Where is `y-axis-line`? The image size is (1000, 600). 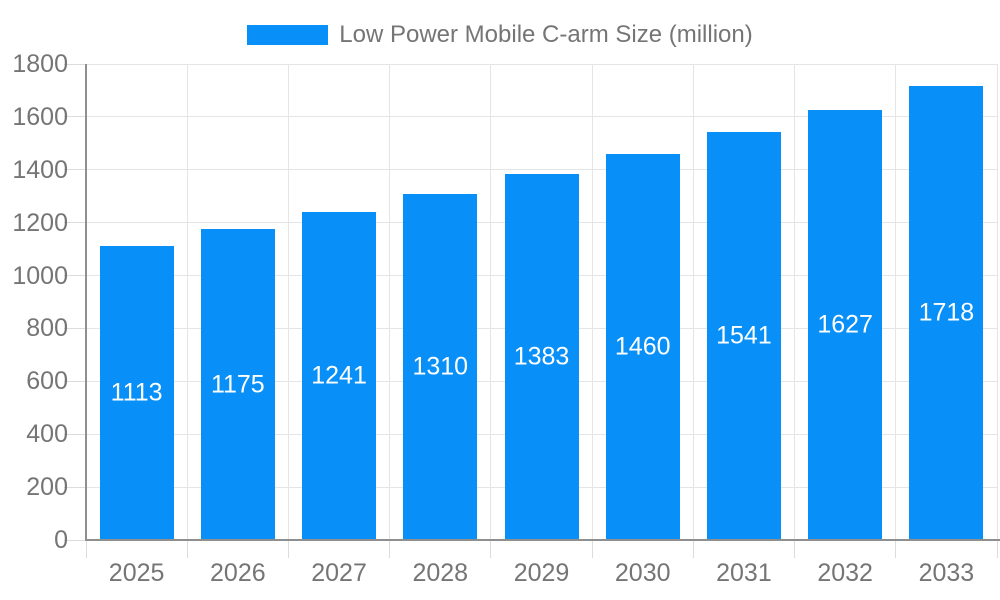
y-axis-line is located at coordinates (86, 302).